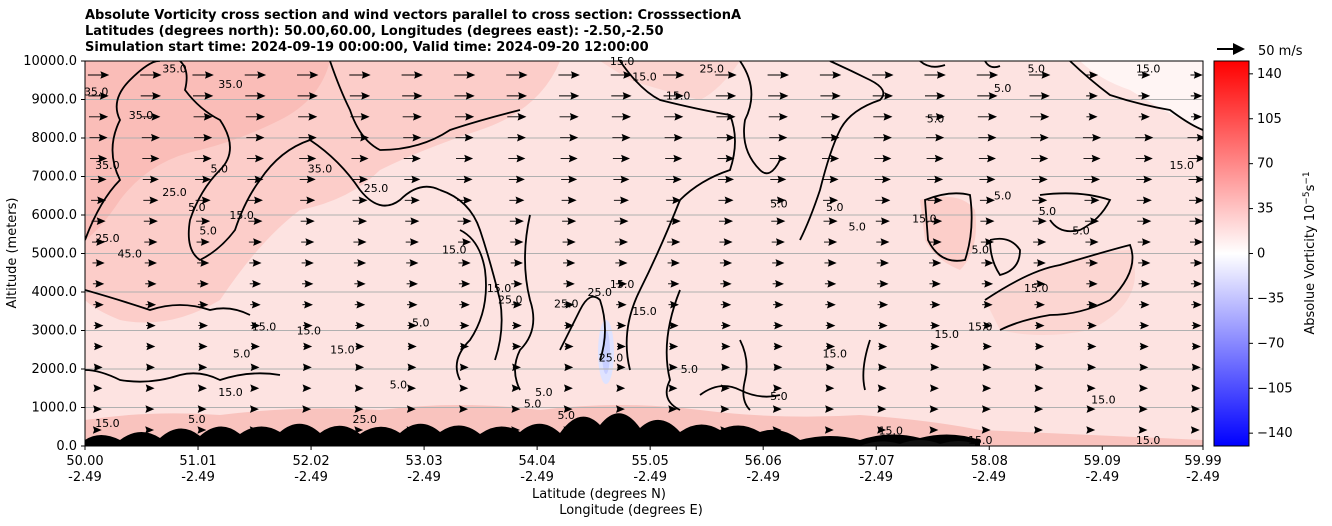 The width and height of the screenshot is (1332, 526). What do you see at coordinates (1269, 74) in the screenshot?
I see `colorbar-tick-label: 140` at bounding box center [1269, 74].